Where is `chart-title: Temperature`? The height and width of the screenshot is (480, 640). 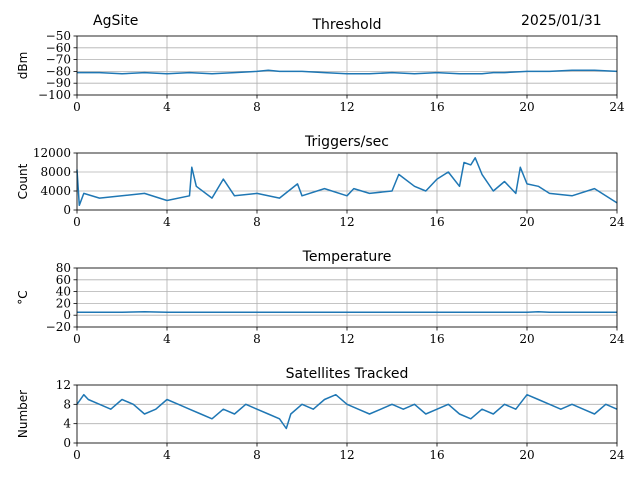
chart-title: Temperature is located at coordinates (347, 257).